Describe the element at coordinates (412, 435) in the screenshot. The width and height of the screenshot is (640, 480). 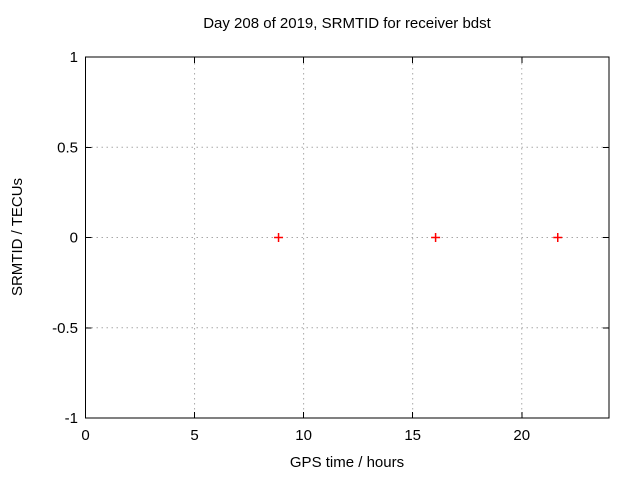
I see `x-tick-label: 15` at that location.